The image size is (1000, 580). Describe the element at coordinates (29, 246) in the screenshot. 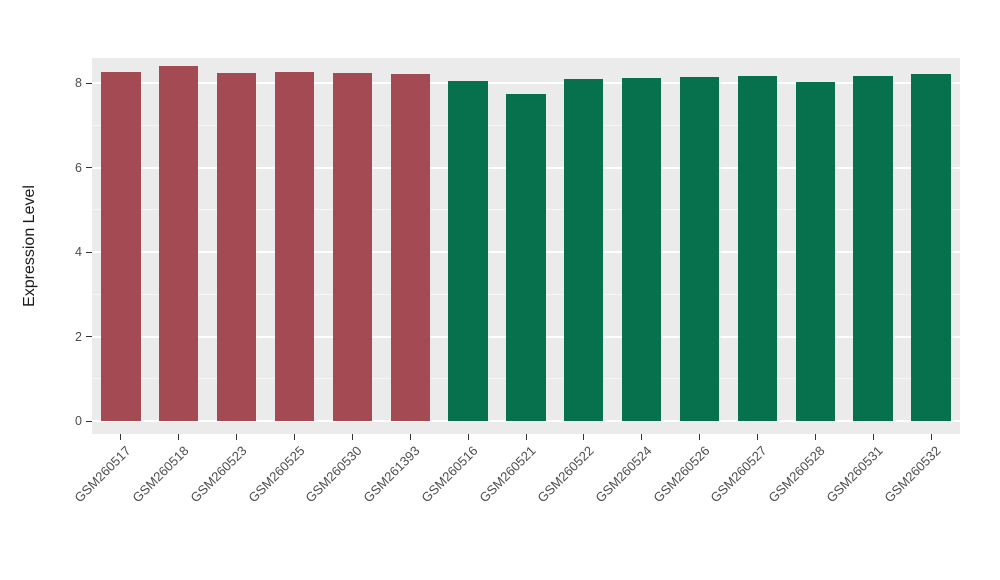

I see `y-axis-title: Expression Level` at that location.